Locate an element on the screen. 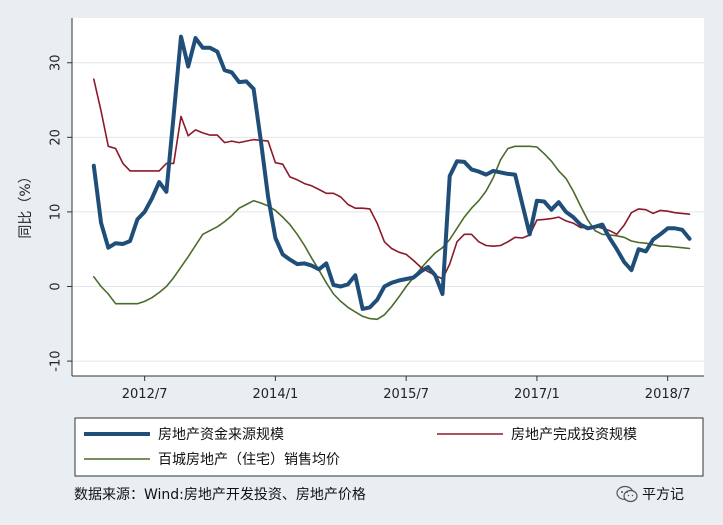  y-tick-label: 0 is located at coordinates (56, 286).